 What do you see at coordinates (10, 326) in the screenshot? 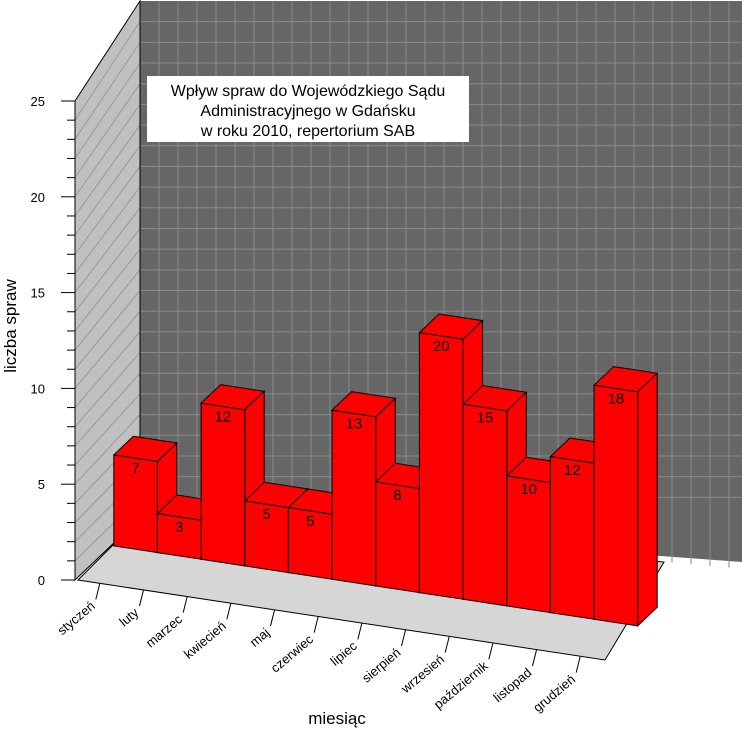
I see `y-axis-title: liczba spraw` at bounding box center [10, 326].